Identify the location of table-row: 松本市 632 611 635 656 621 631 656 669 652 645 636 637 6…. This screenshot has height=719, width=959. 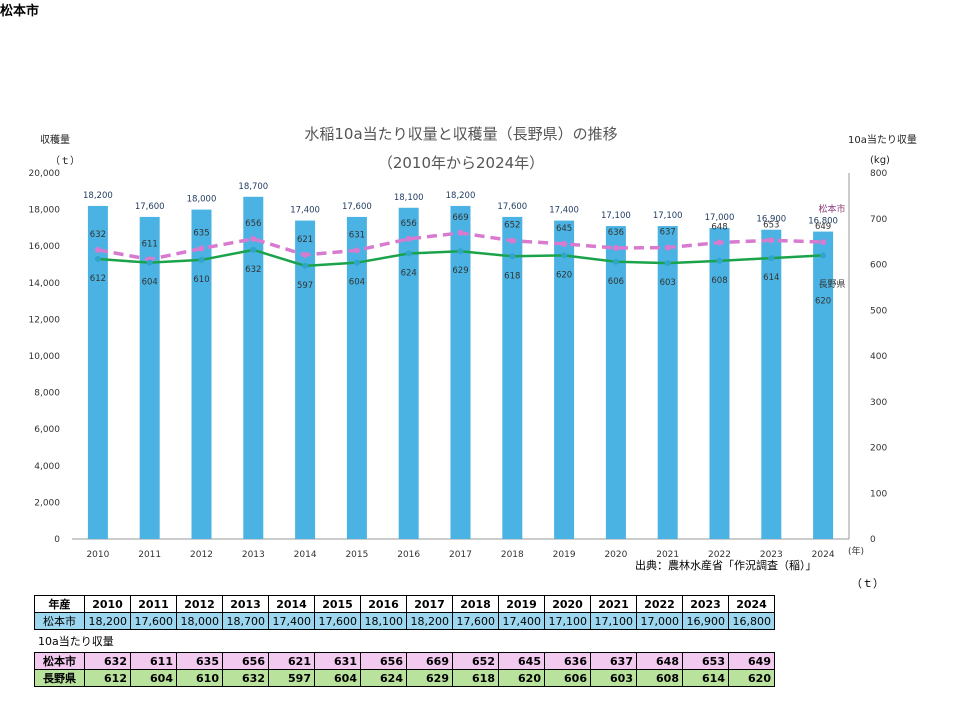
(404, 661).